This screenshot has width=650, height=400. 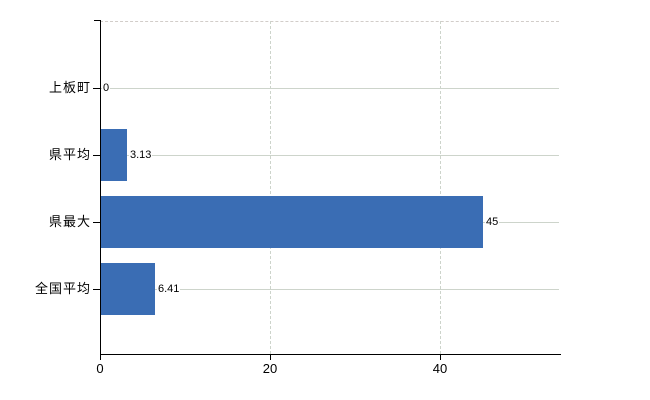 I want to click on category-label: 県平均, so click(x=69, y=154).